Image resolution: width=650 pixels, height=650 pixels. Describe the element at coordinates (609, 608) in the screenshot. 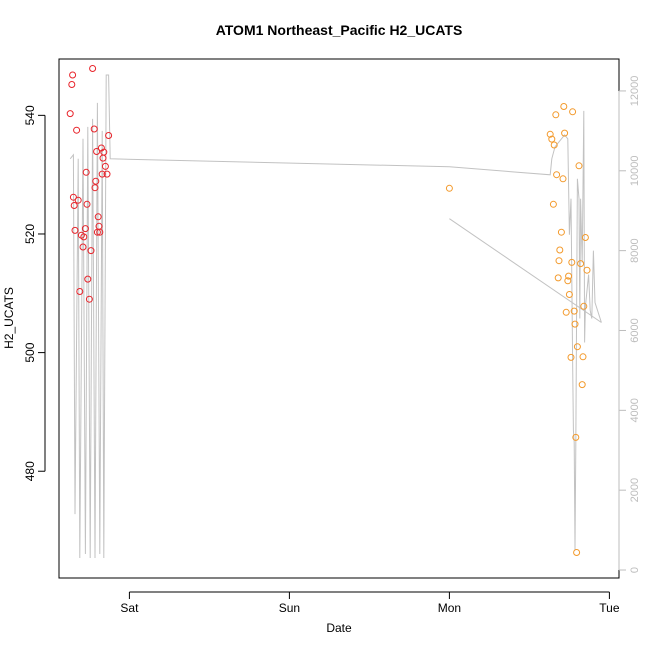

I see `x-tick-label: Tue` at that location.